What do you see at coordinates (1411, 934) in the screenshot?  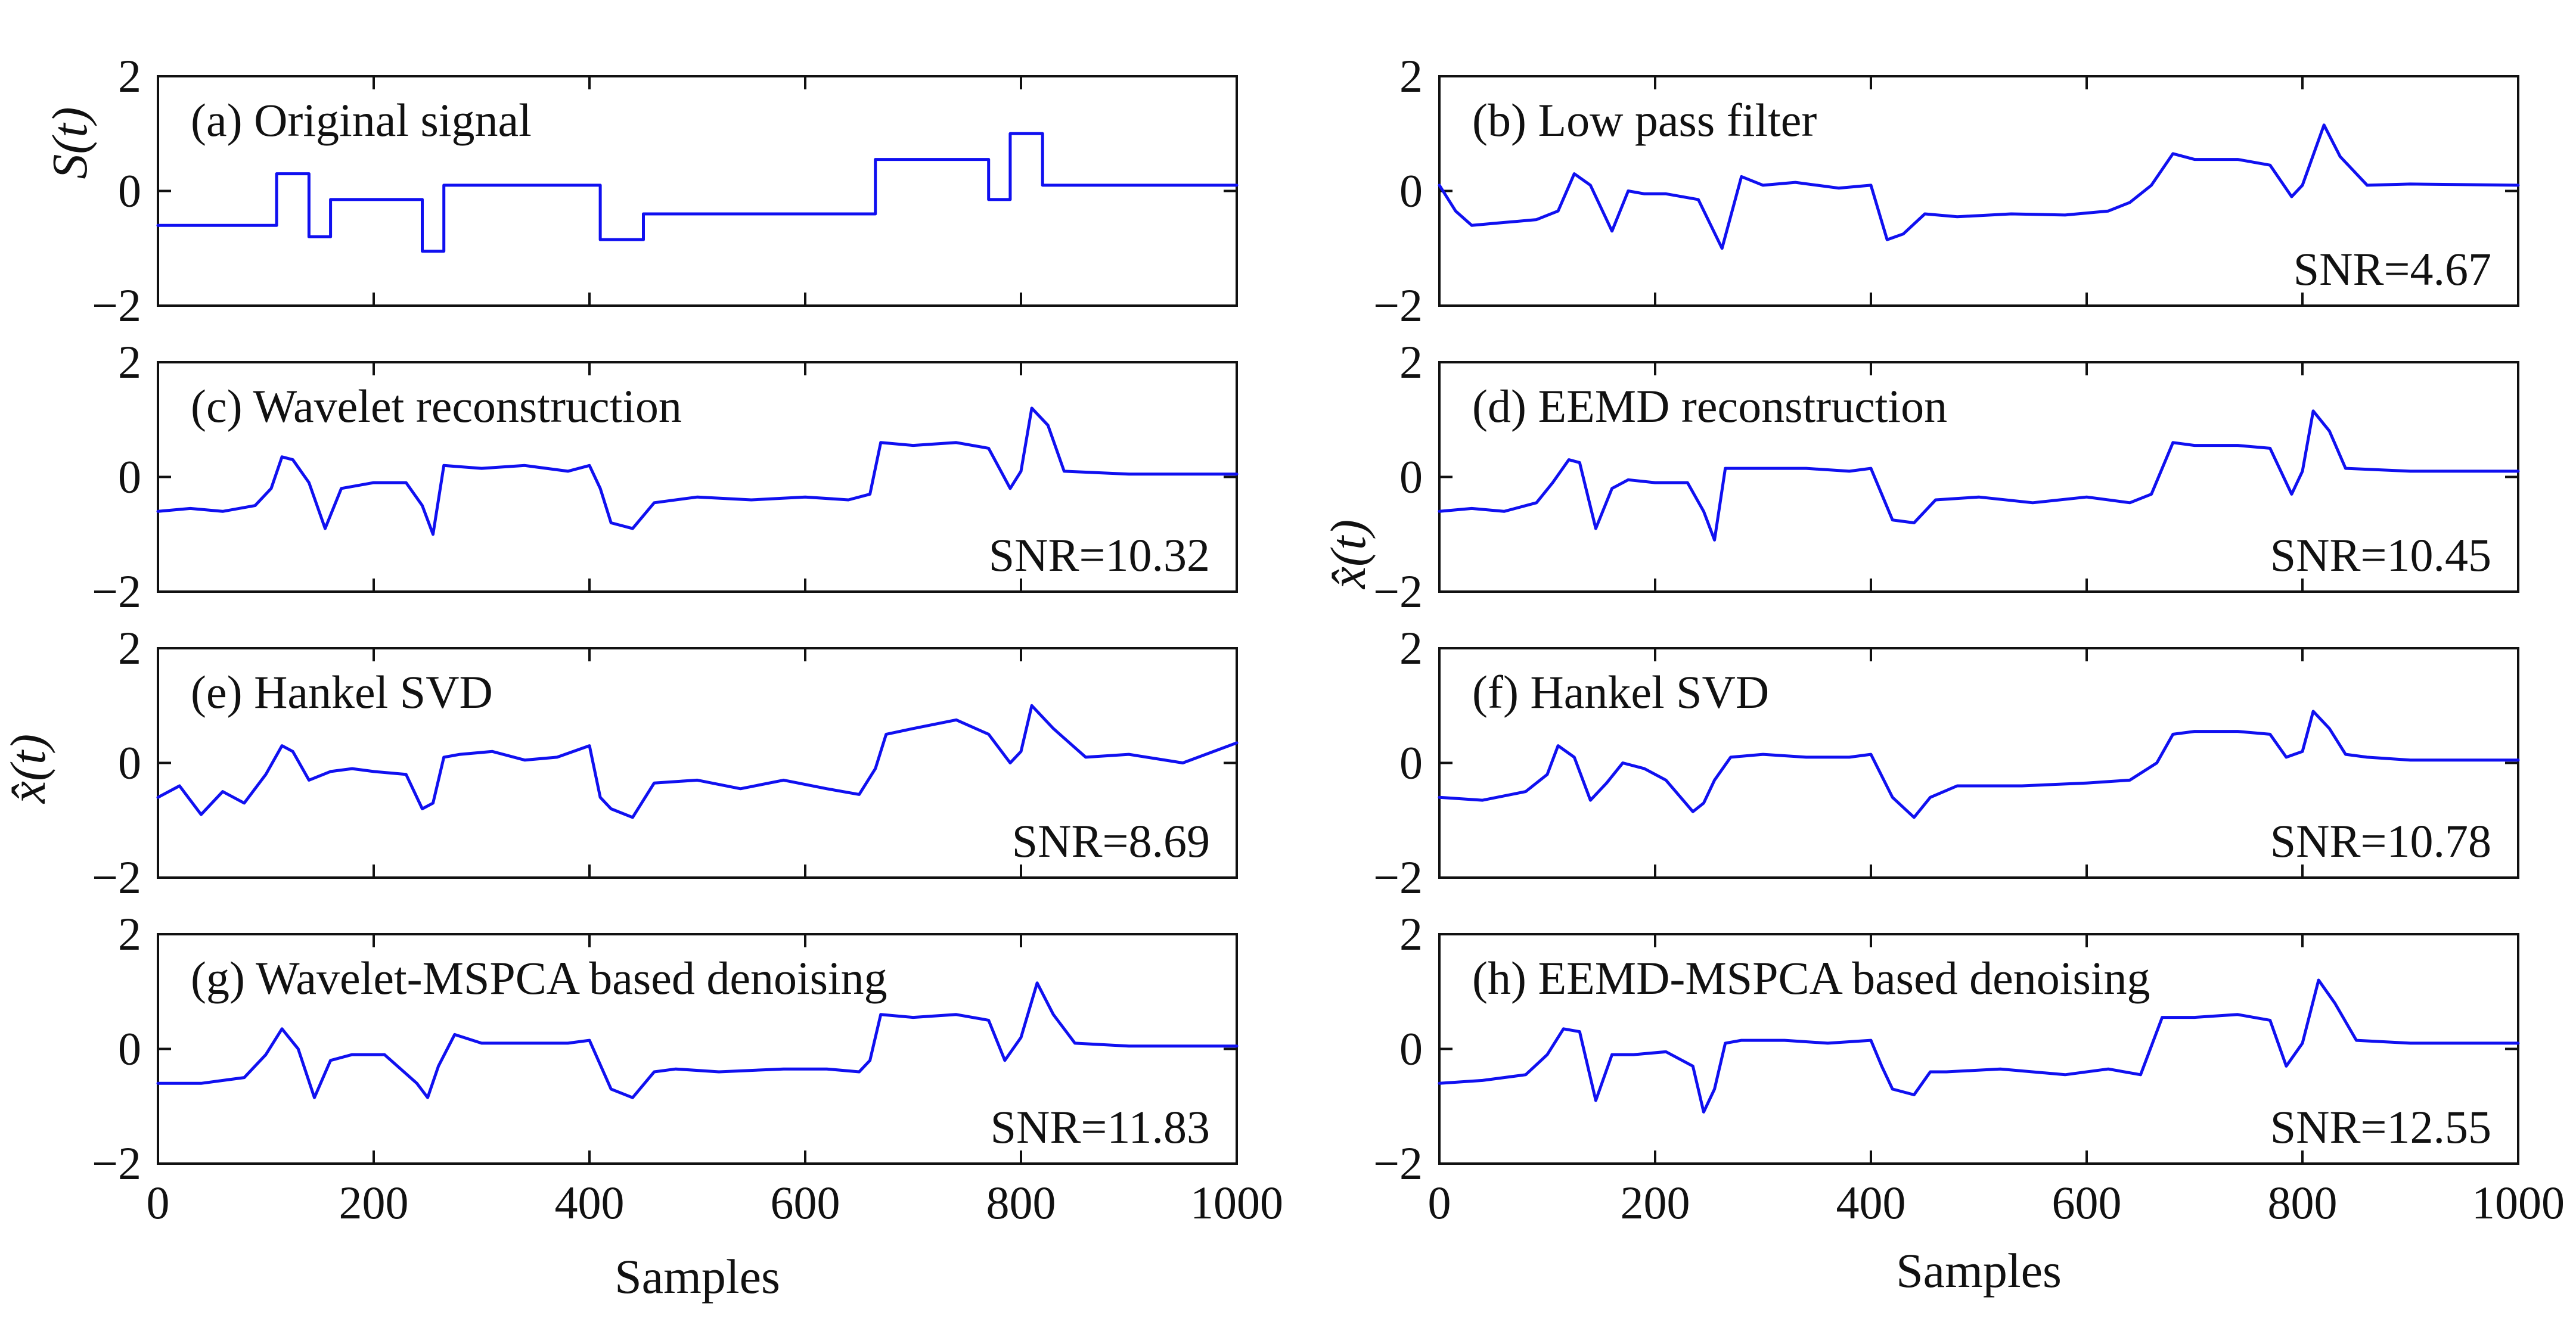 I see `y-tick-label-h: 2` at bounding box center [1411, 934].